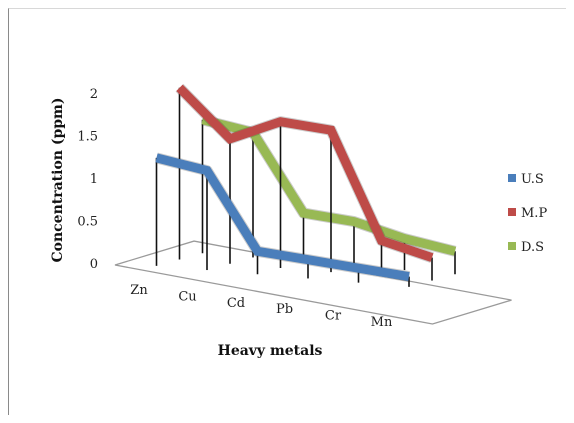 The image size is (574, 423). I want to click on y-tick-label: 0, so click(94, 264).